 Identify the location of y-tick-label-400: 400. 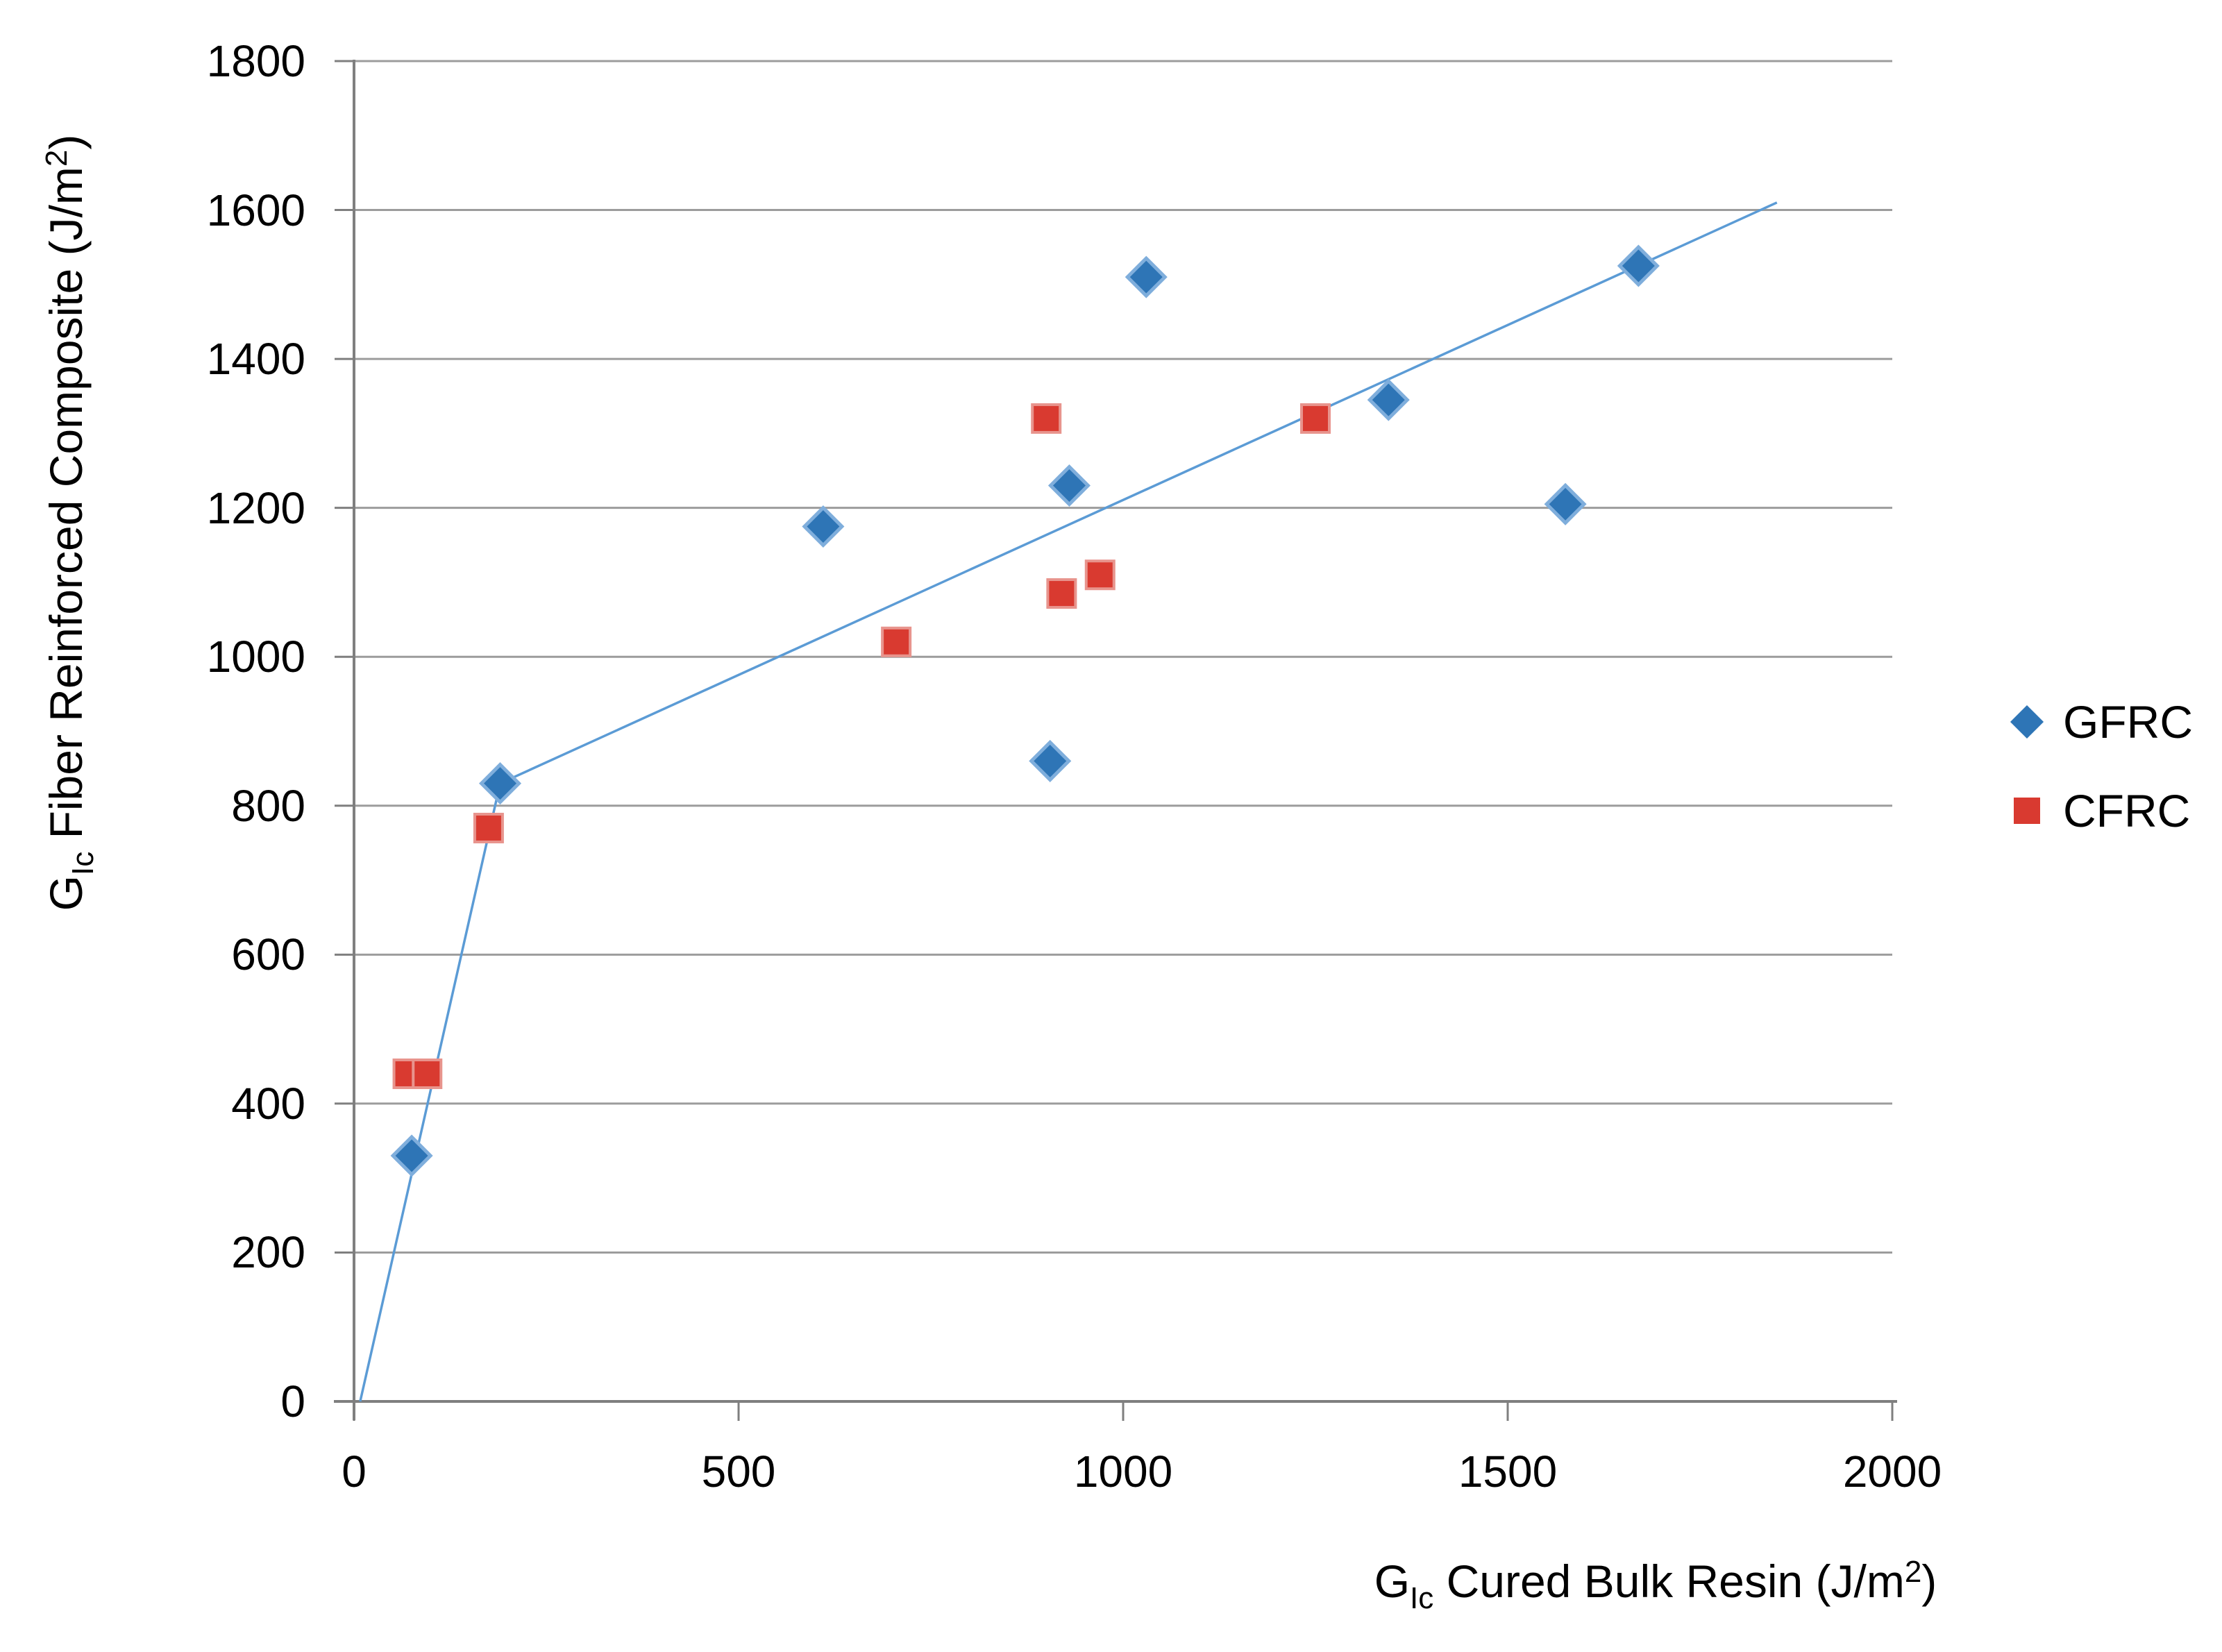
(268, 1103).